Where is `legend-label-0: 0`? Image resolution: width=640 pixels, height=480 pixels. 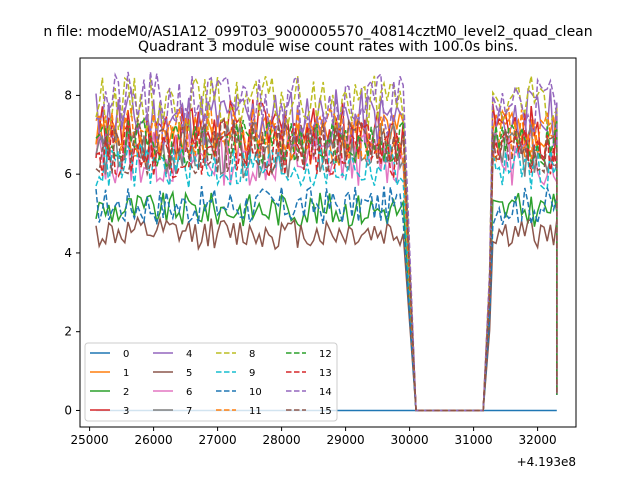 legend-label-0: 0 is located at coordinates (126, 354).